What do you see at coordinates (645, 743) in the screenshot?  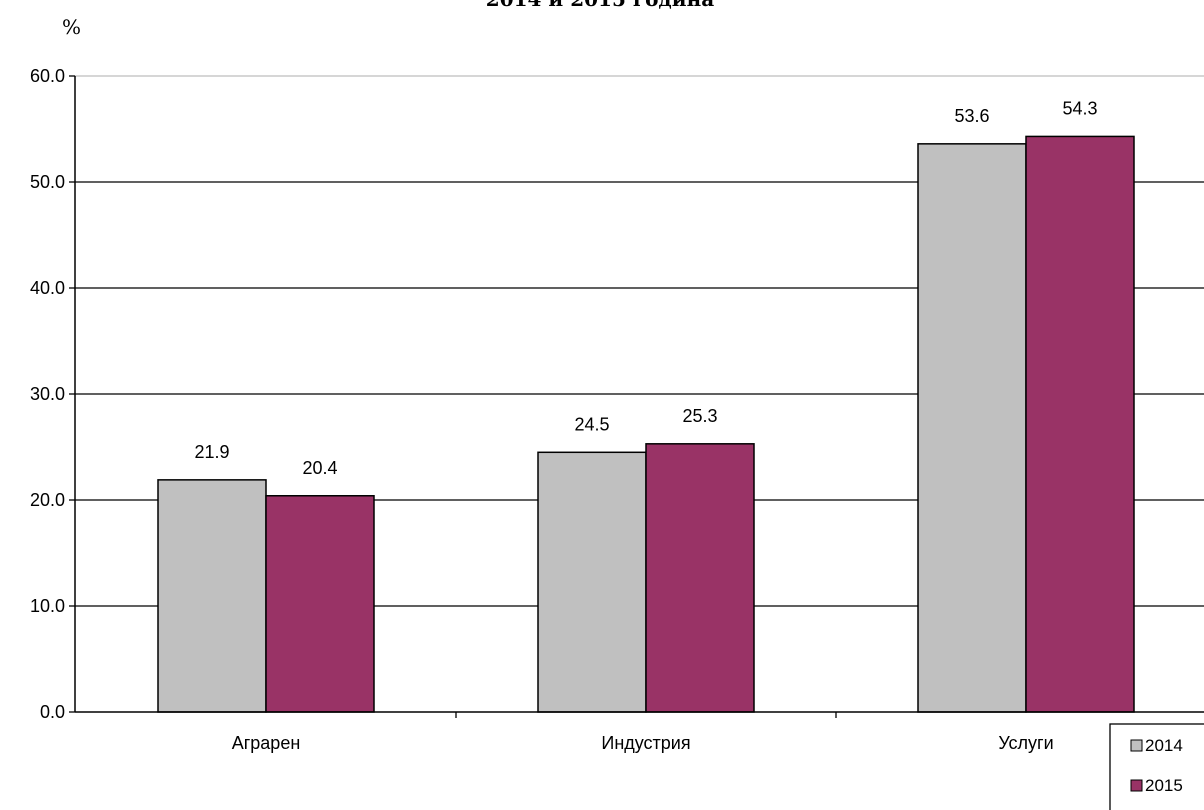 I see `x-category-label: Индустрия` at bounding box center [645, 743].